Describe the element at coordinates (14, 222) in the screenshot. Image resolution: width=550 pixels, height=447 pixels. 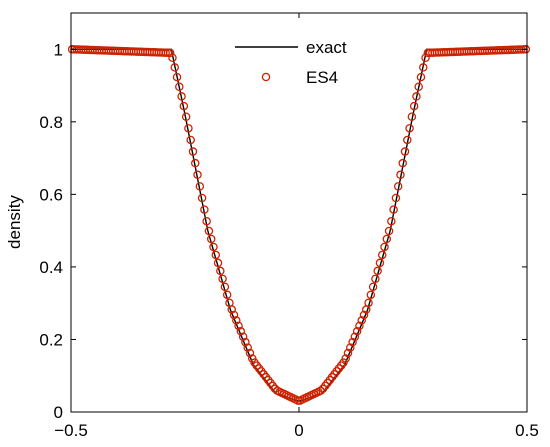
I see `y-axis-label: density` at that location.